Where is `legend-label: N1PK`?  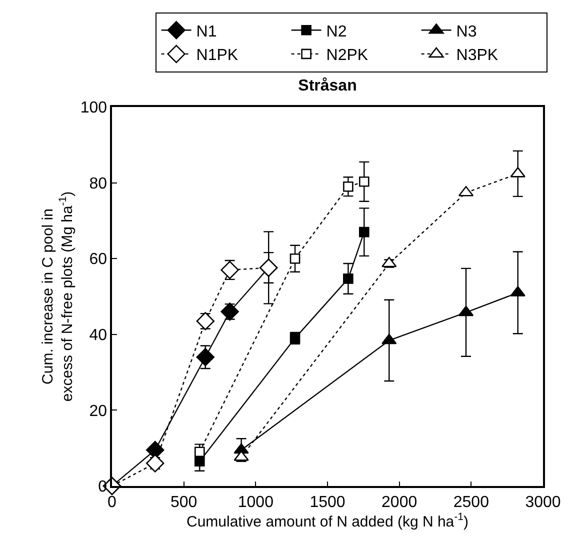 legend-label: N1PK is located at coordinates (217, 55).